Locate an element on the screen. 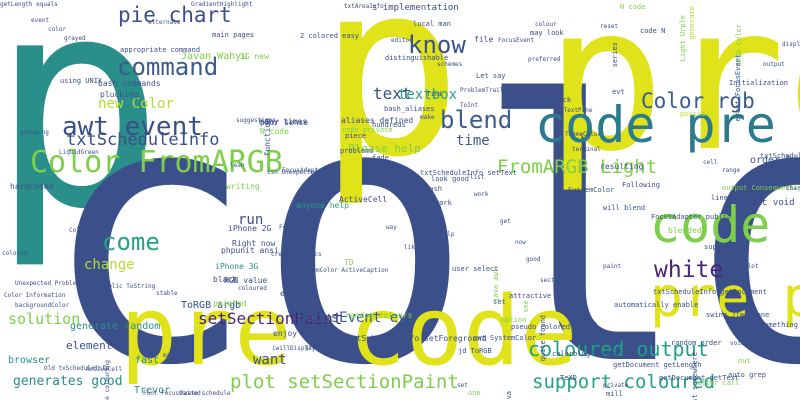 This screenshot has width=800, height=400. cloud-word: appropriate command is located at coordinates (160, 50).